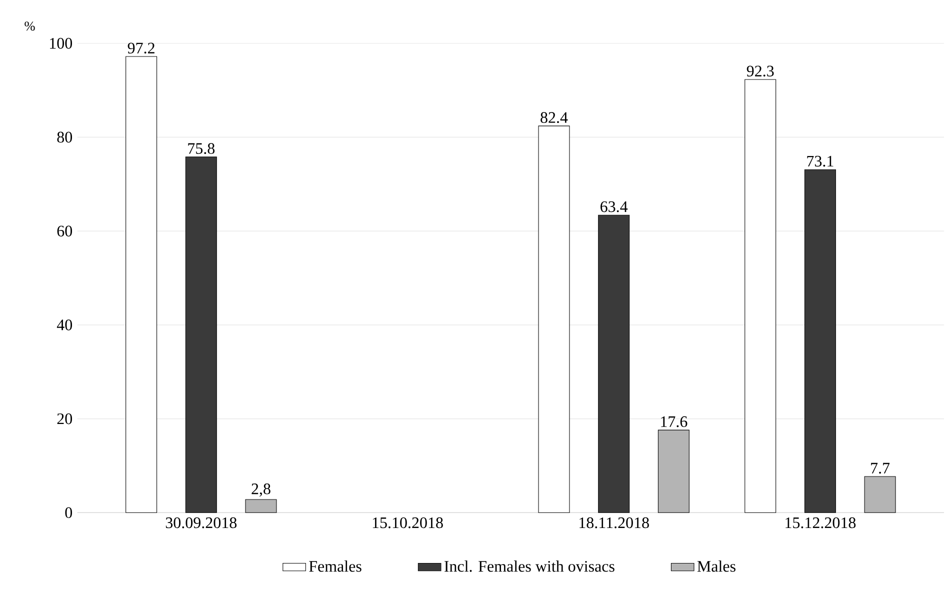  Describe the element at coordinates (614, 206) in the screenshot. I see `data-label: 63.4` at that location.